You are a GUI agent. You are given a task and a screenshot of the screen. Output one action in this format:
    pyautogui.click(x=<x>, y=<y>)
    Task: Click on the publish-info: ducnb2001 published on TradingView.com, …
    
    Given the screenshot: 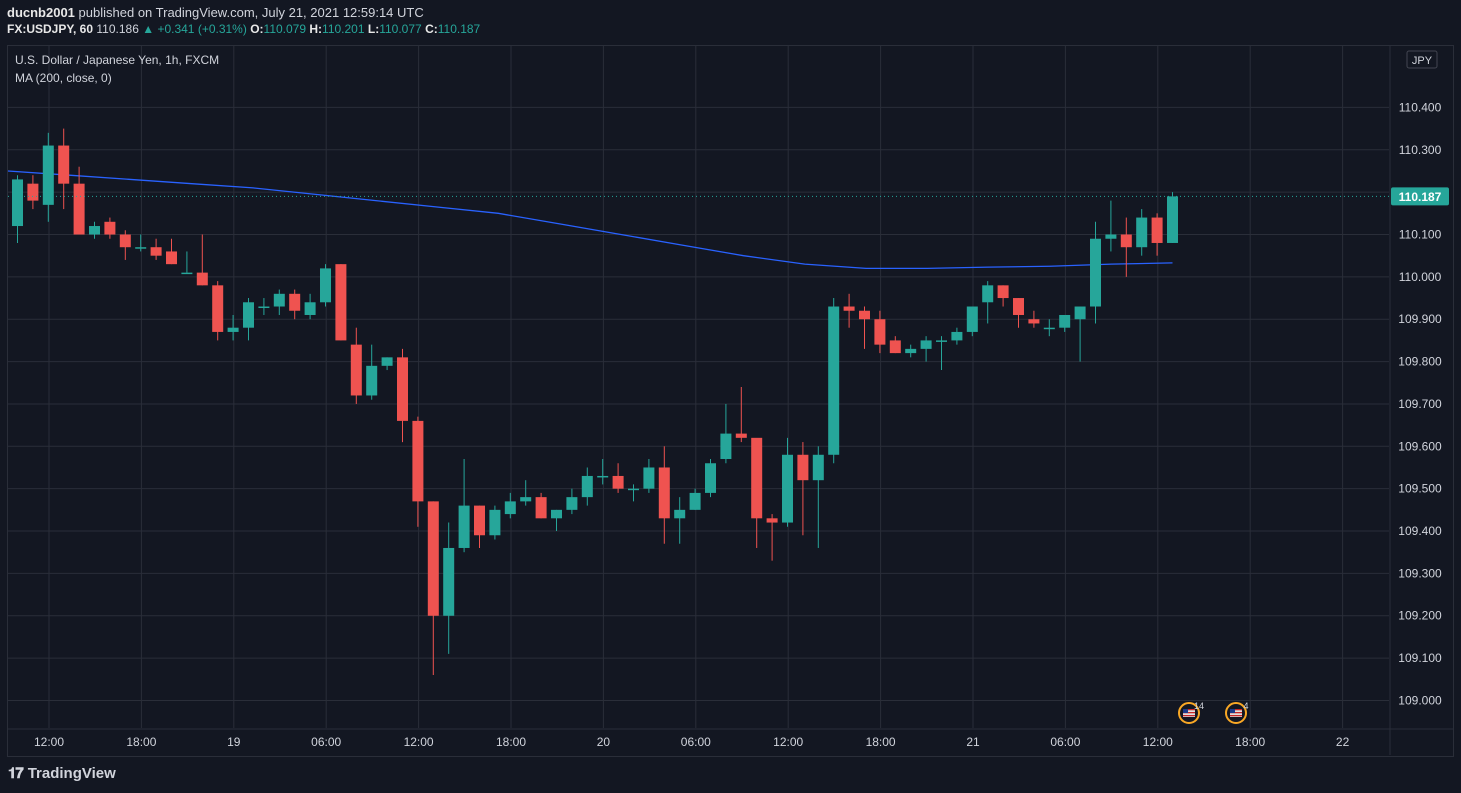 What is the action you would take?
    pyautogui.click(x=215, y=12)
    